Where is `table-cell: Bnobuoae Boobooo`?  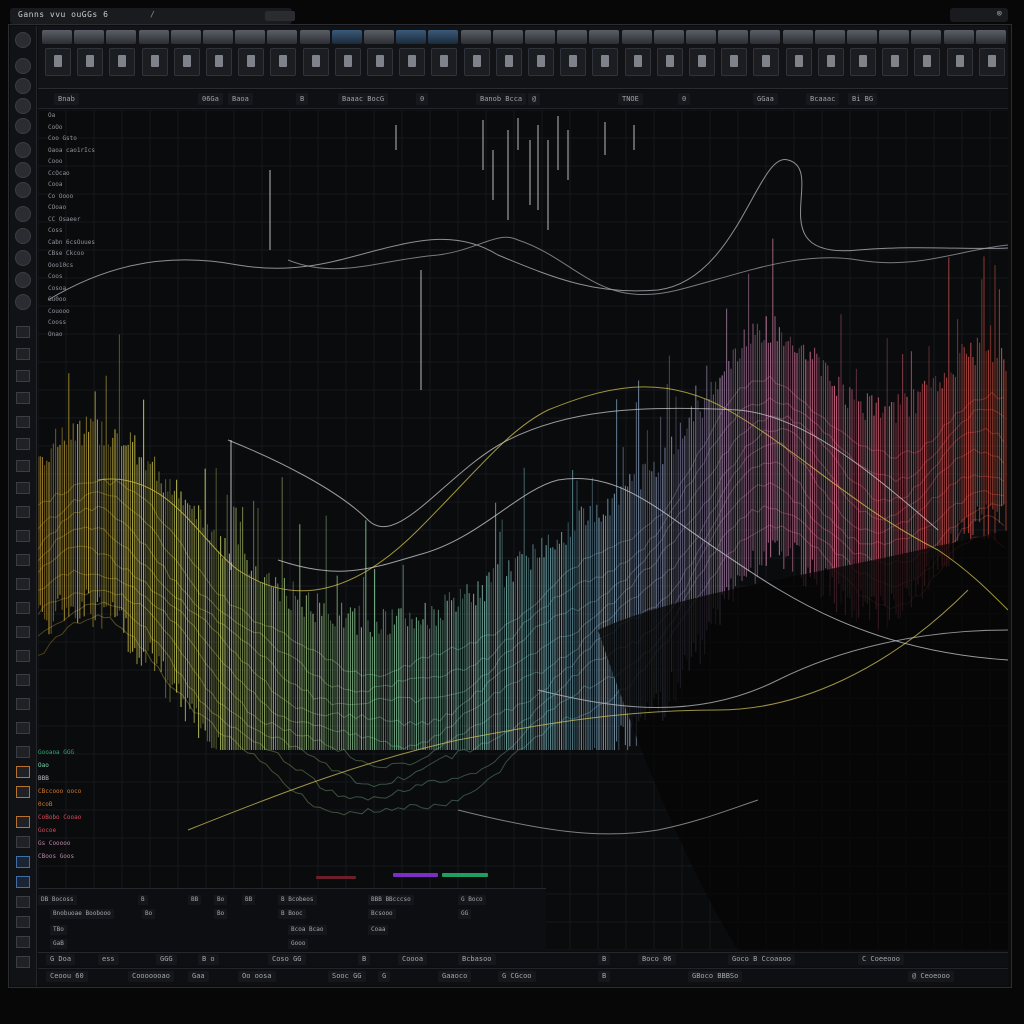
table-cell: Bnobuoae Boobooo is located at coordinates (82, 914).